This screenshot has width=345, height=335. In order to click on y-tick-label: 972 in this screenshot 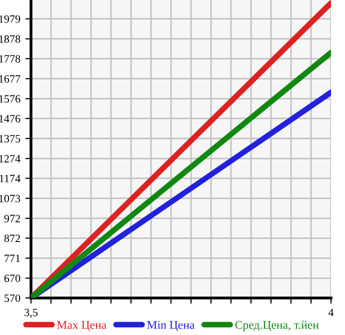, I will do `click(12, 218)`.